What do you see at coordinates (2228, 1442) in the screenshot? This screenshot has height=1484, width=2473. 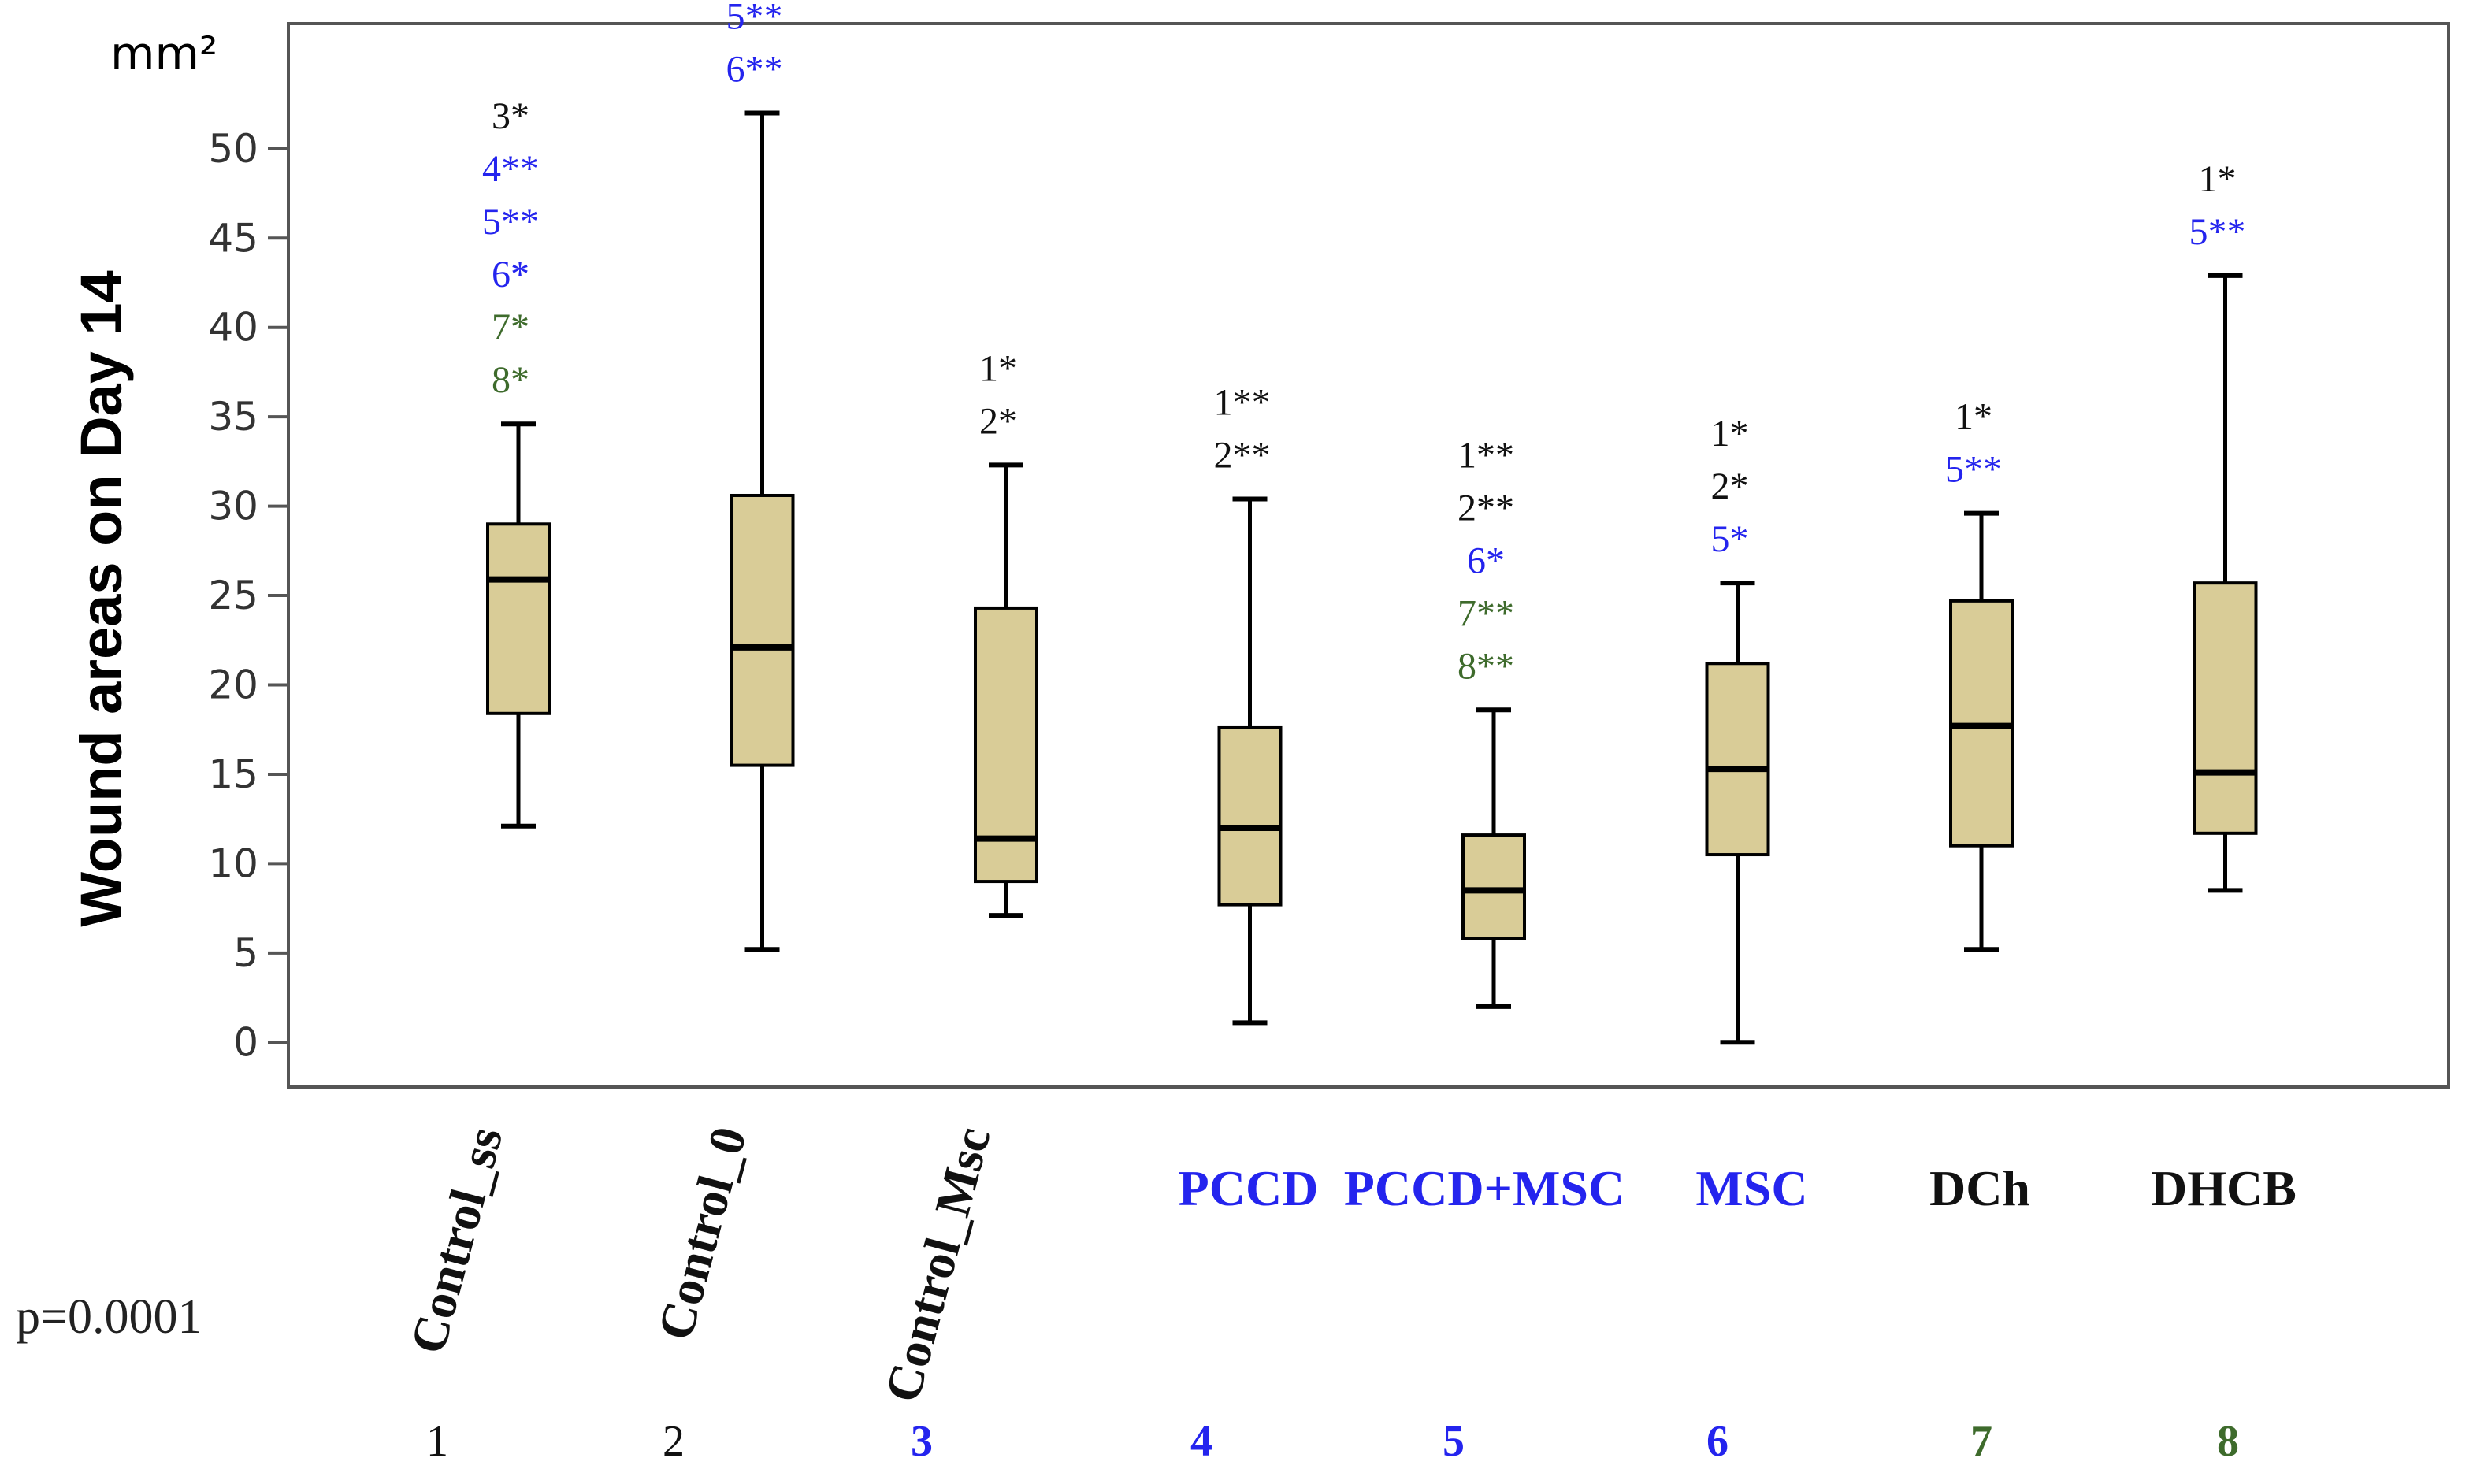 I see `group-8-number-label: 8` at bounding box center [2228, 1442].